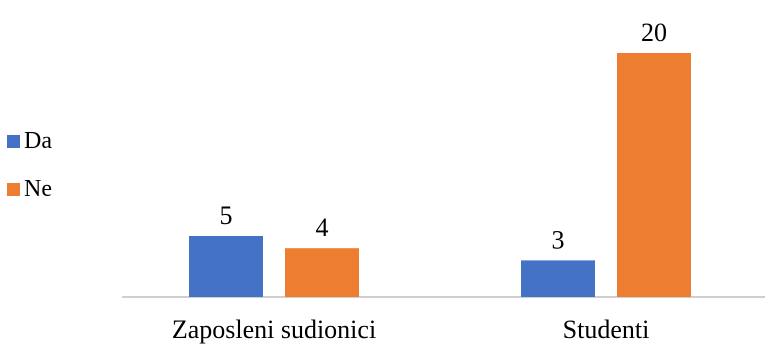 The width and height of the screenshot is (765, 347). I want to click on legend-swatch-da, so click(13, 141).